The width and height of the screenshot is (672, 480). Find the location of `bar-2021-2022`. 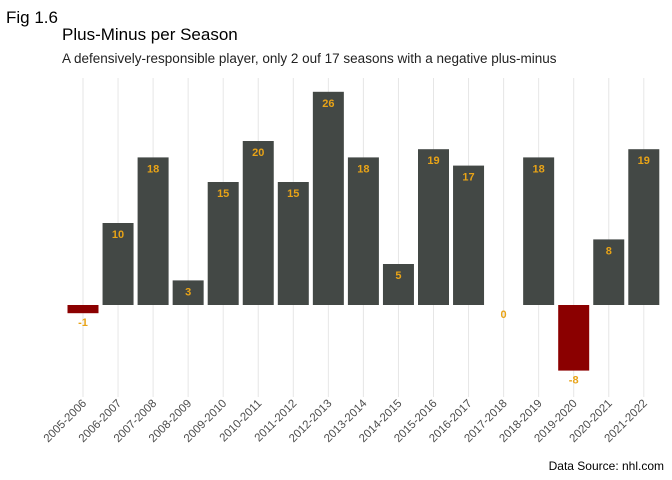

bar-2021-2022 is located at coordinates (644, 227).